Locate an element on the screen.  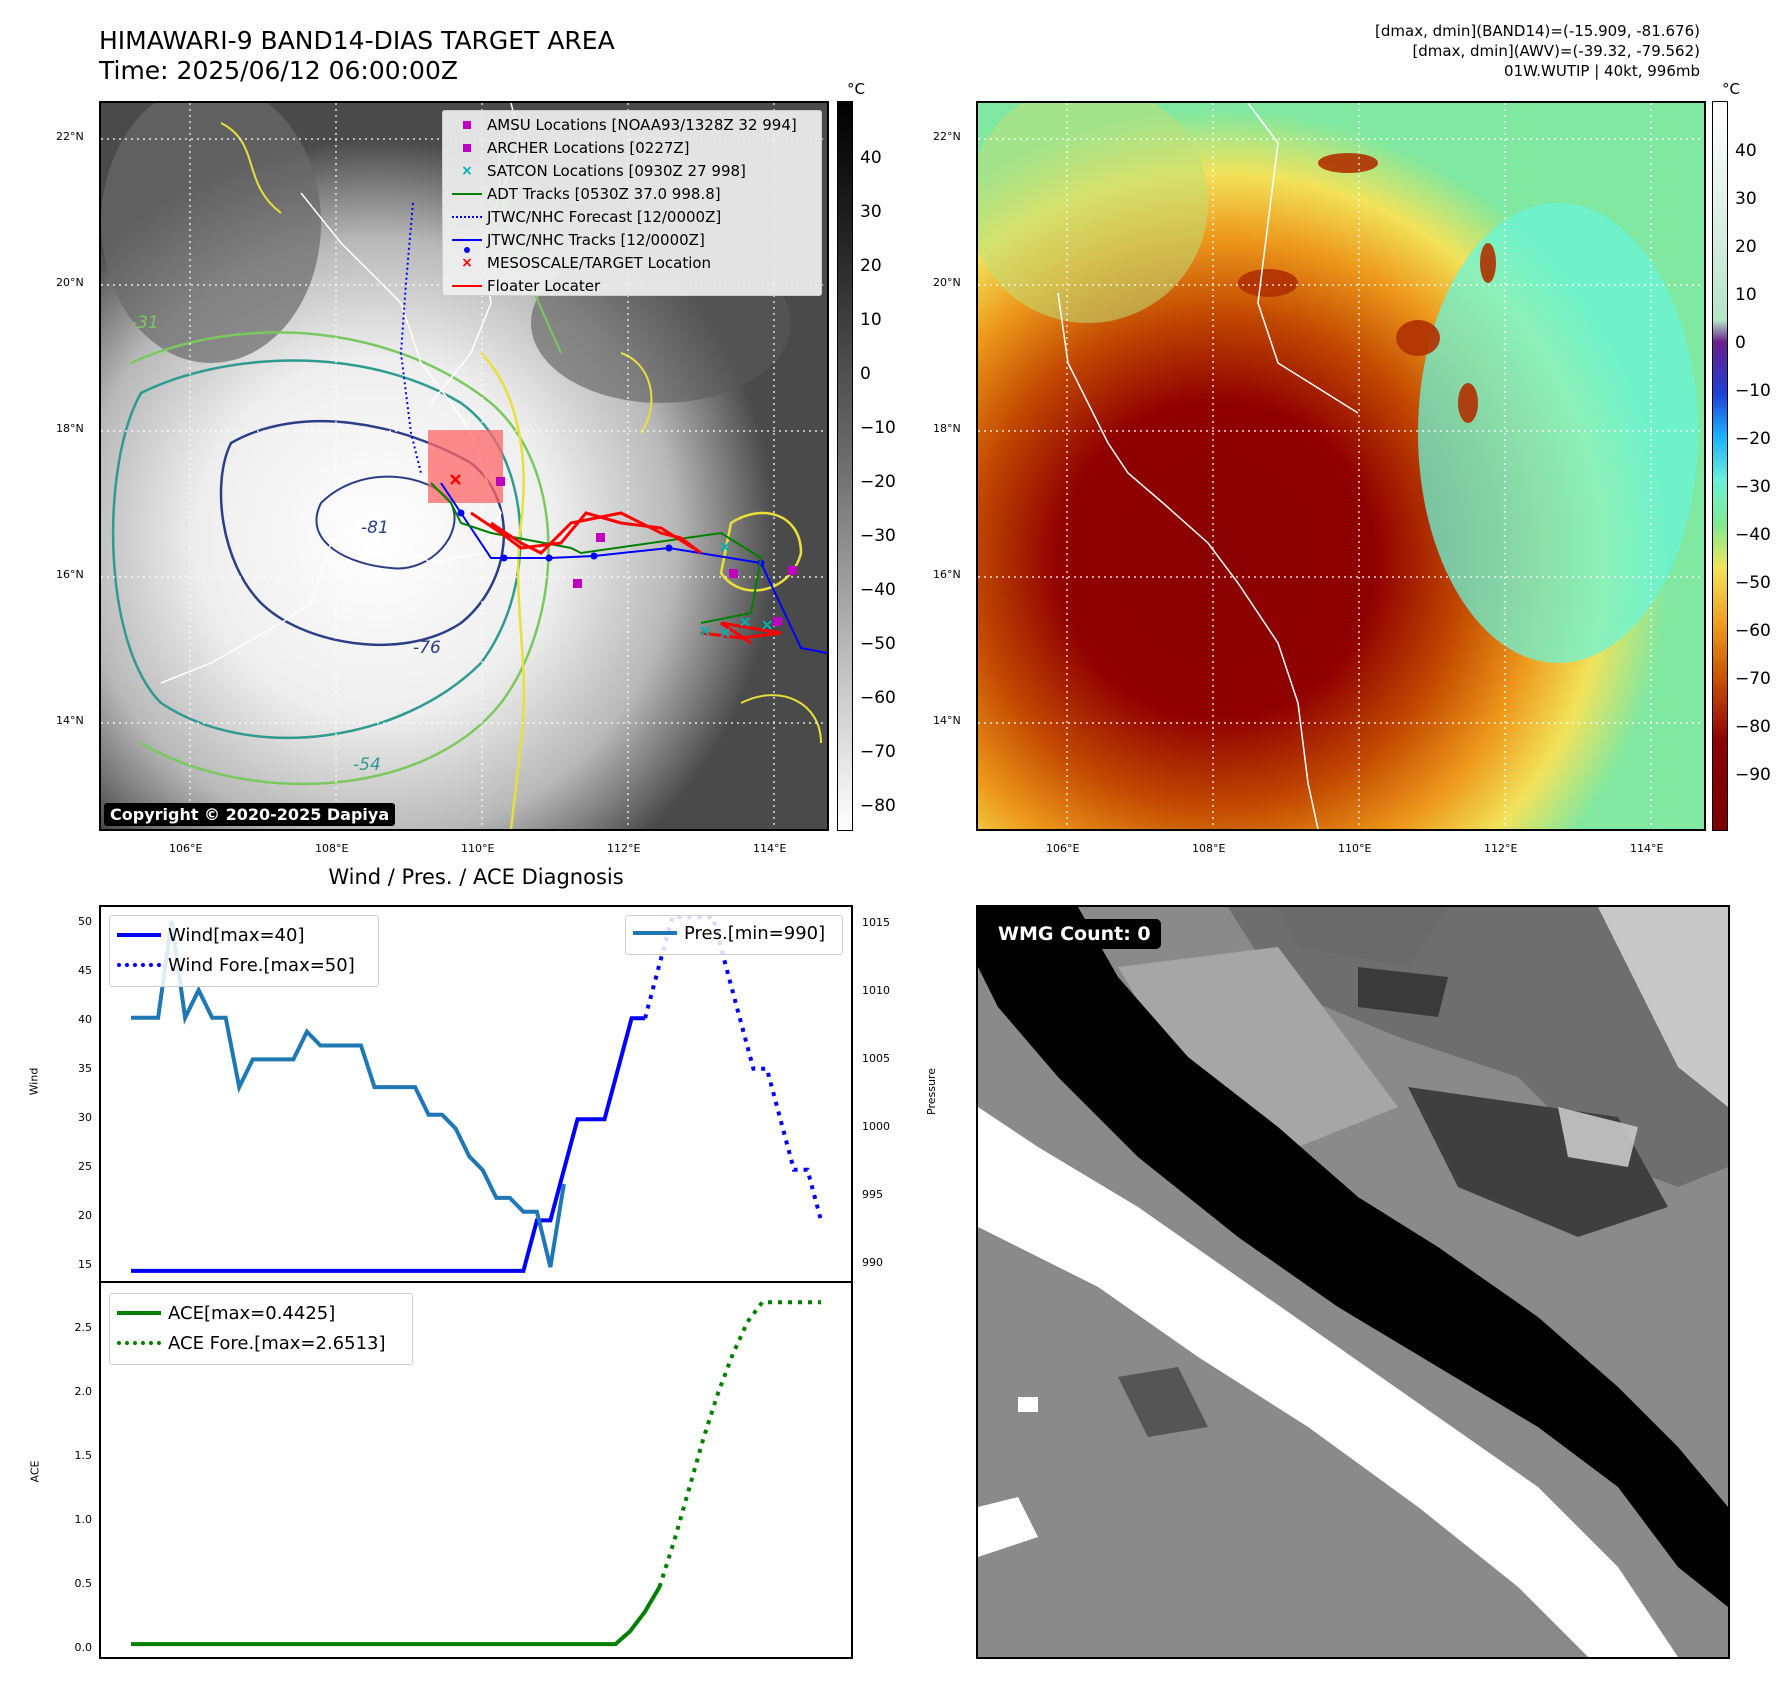
adt-track is located at coordinates (596, 553).